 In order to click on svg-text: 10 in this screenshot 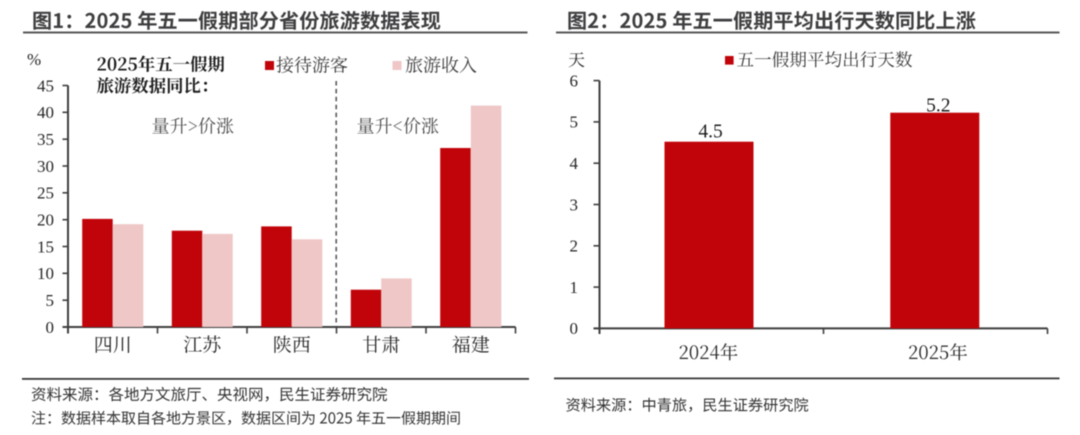, I will do `click(45, 273)`.